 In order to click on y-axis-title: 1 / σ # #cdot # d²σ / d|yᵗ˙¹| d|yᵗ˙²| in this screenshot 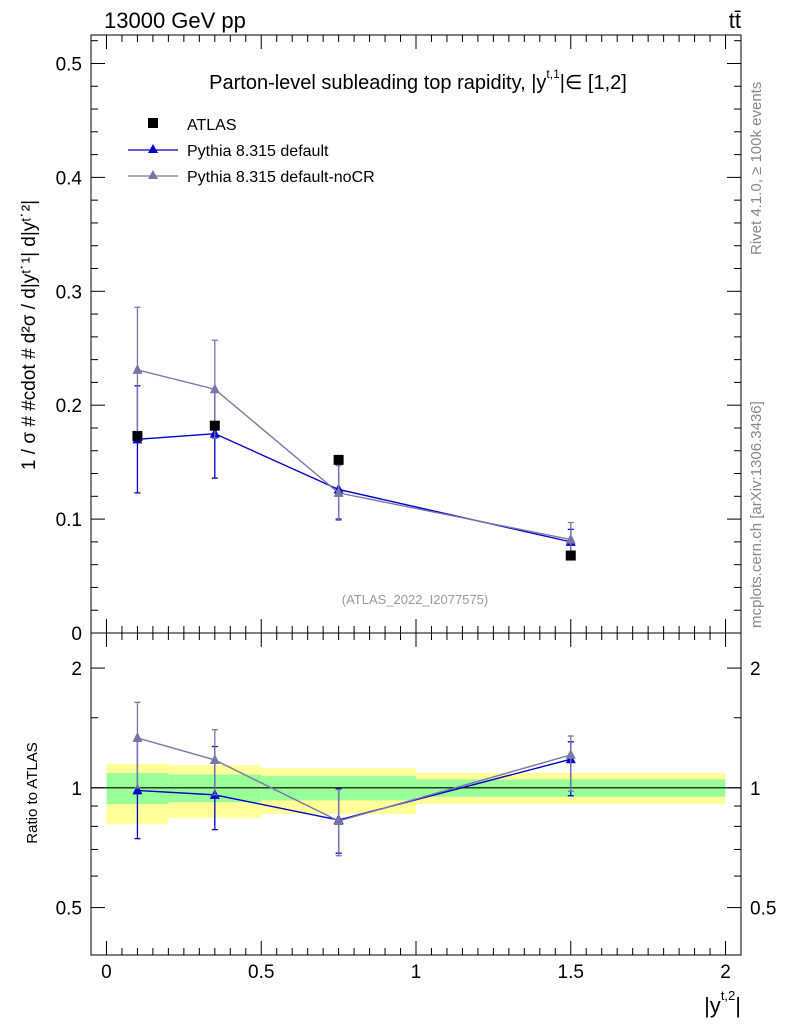, I will do `click(29, 335)`.